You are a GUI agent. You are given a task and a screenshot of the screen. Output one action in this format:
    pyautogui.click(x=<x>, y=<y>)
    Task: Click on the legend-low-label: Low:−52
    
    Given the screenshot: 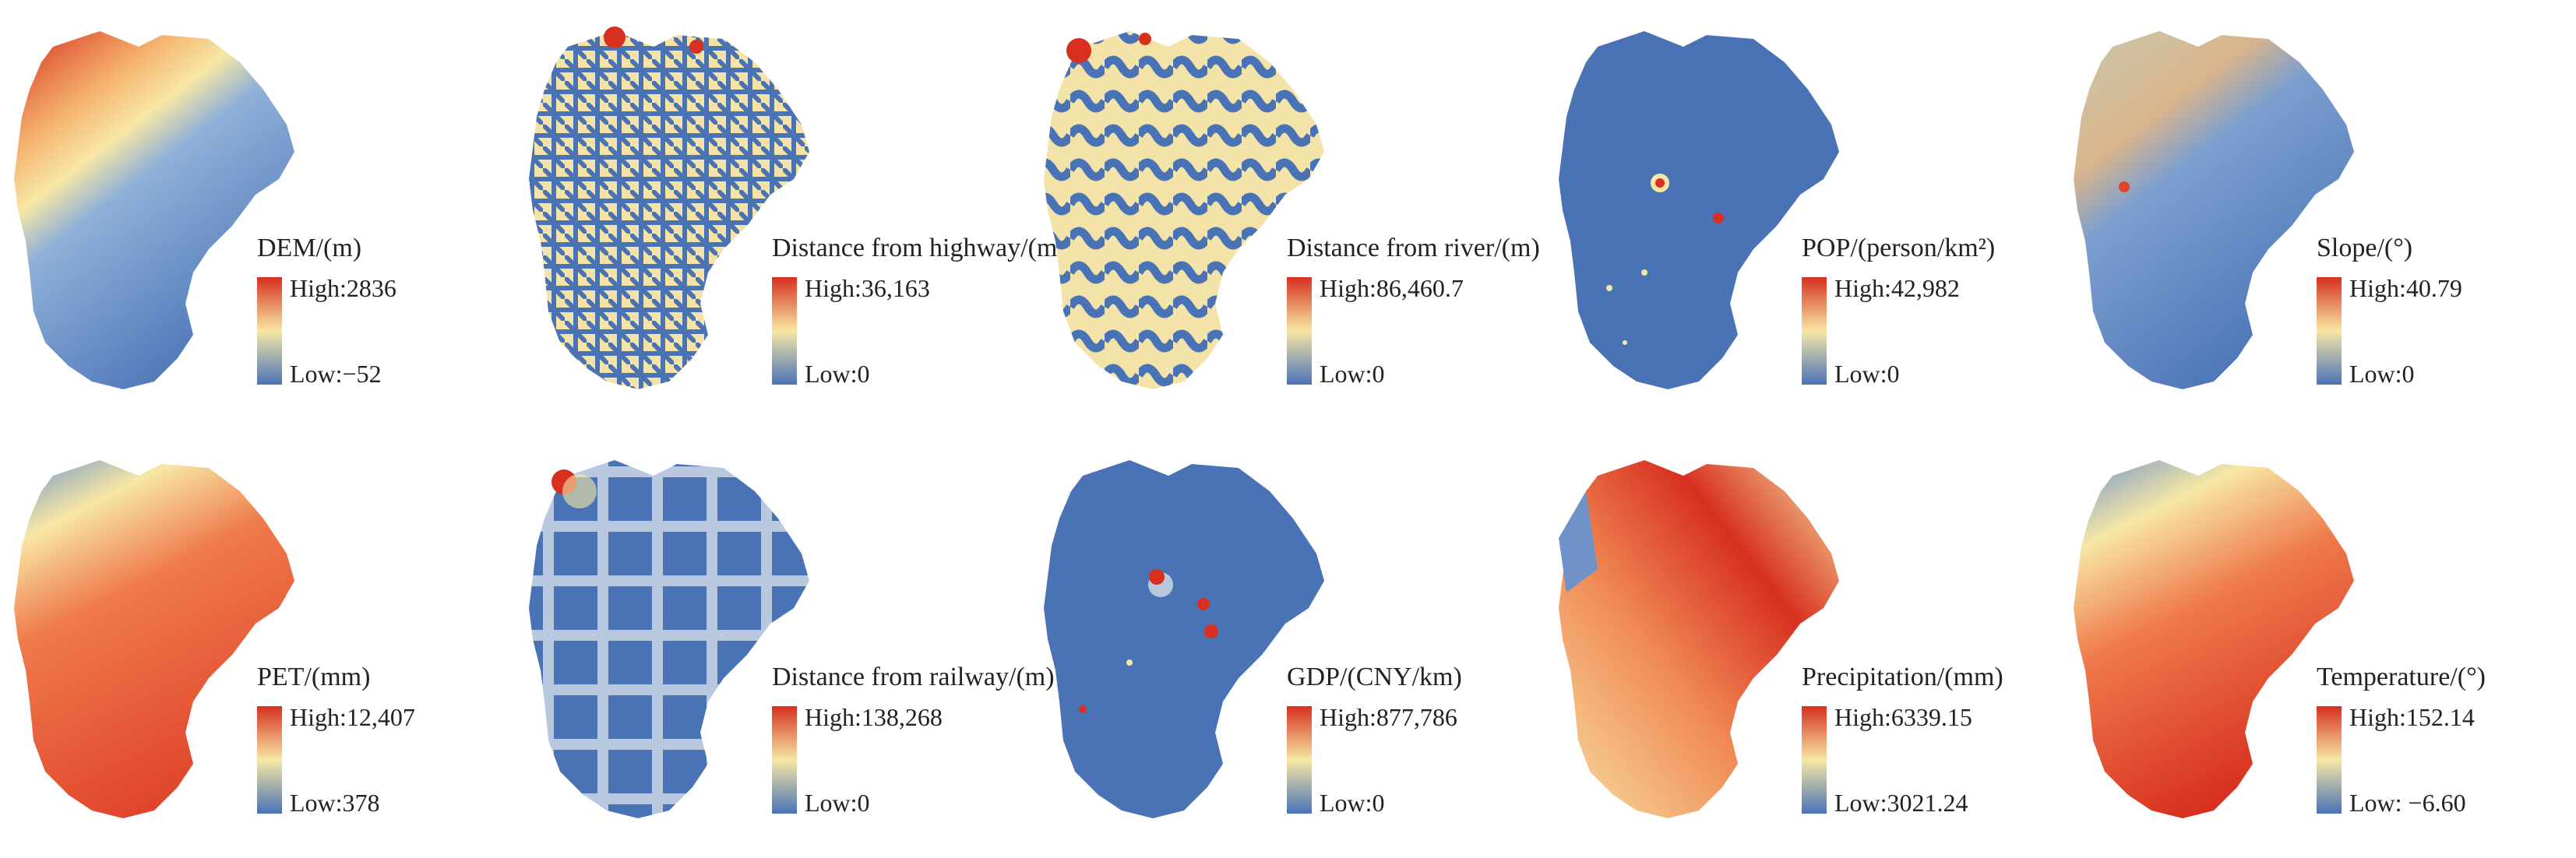 What is the action you would take?
    pyautogui.click(x=336, y=374)
    